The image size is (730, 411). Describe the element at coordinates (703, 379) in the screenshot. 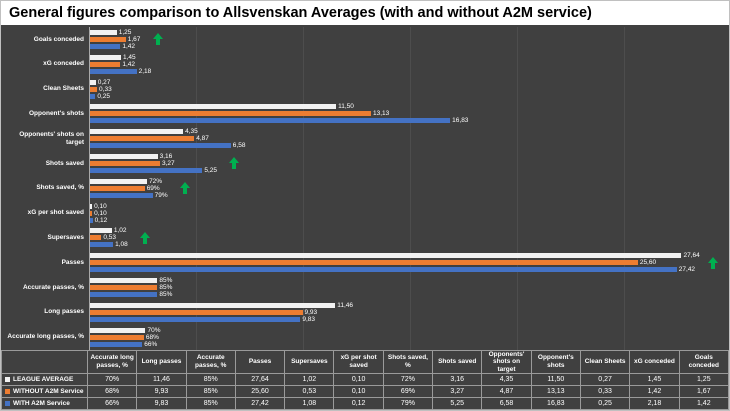

I see `table-cell: 1,25` at that location.